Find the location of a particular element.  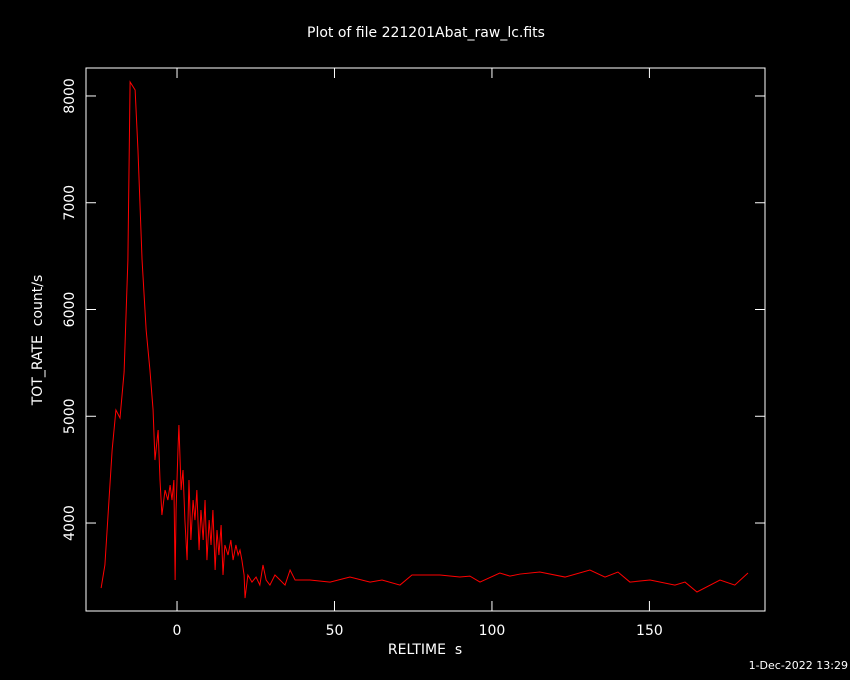

y-tick-label: 8000 is located at coordinates (70, 96).